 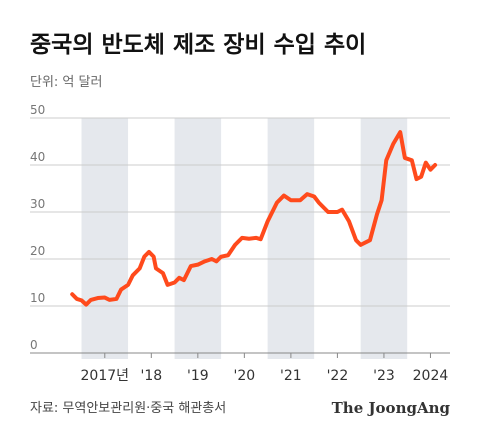 I want to click on x-tick-label: 2017년, so click(x=105, y=376).